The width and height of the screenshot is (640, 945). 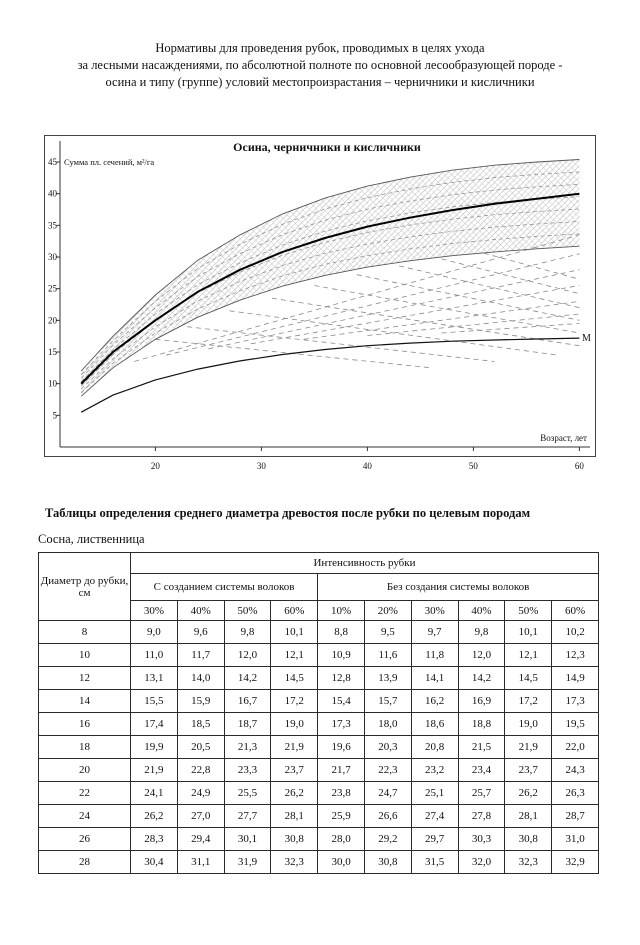 I want to click on value-cell: 14,5, so click(x=528, y=678).